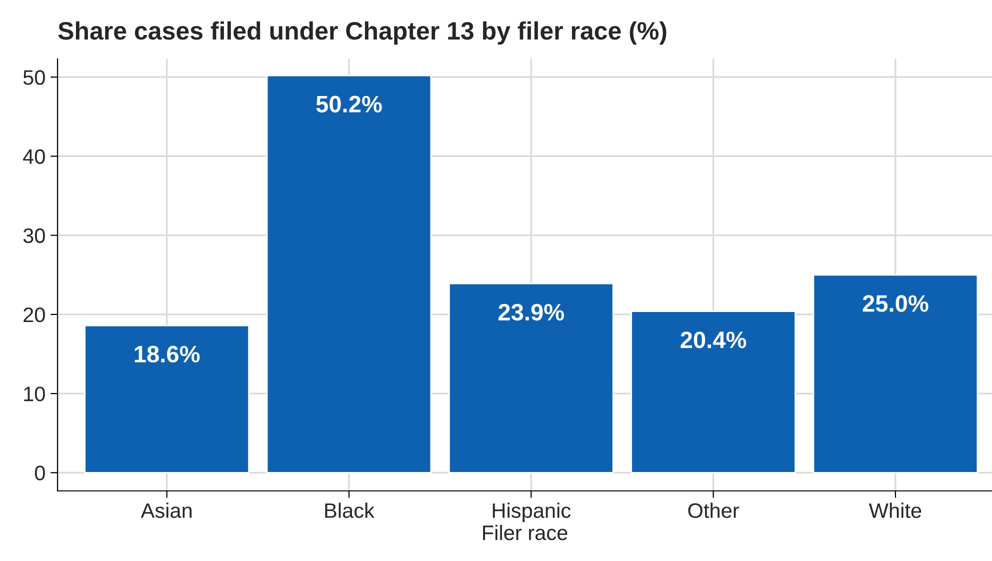 This screenshot has height=561, width=992. I want to click on y-tick-label: 30, so click(34, 236).